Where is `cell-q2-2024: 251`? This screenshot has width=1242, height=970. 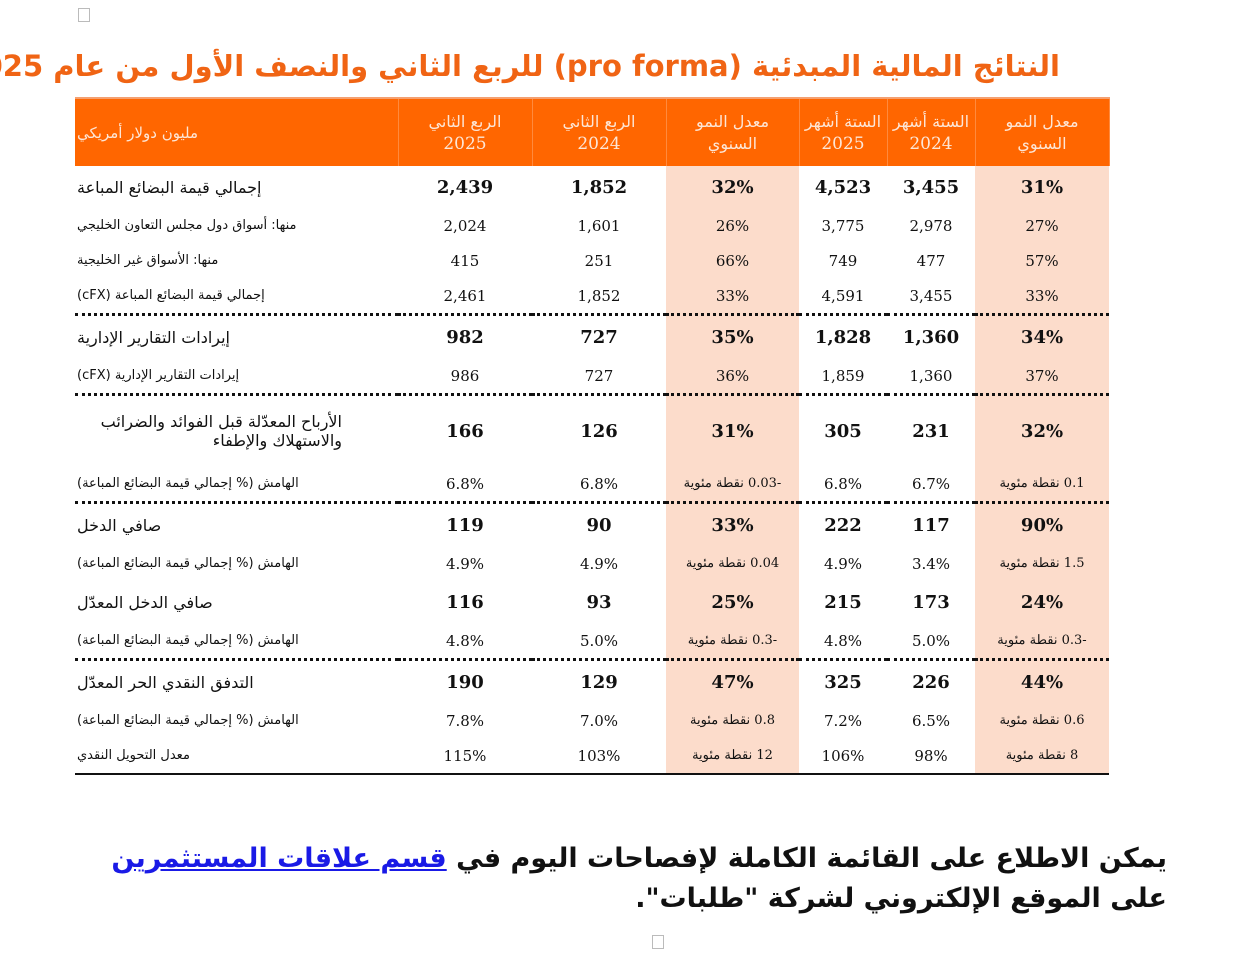 cell-q2-2024: 251 is located at coordinates (599, 260).